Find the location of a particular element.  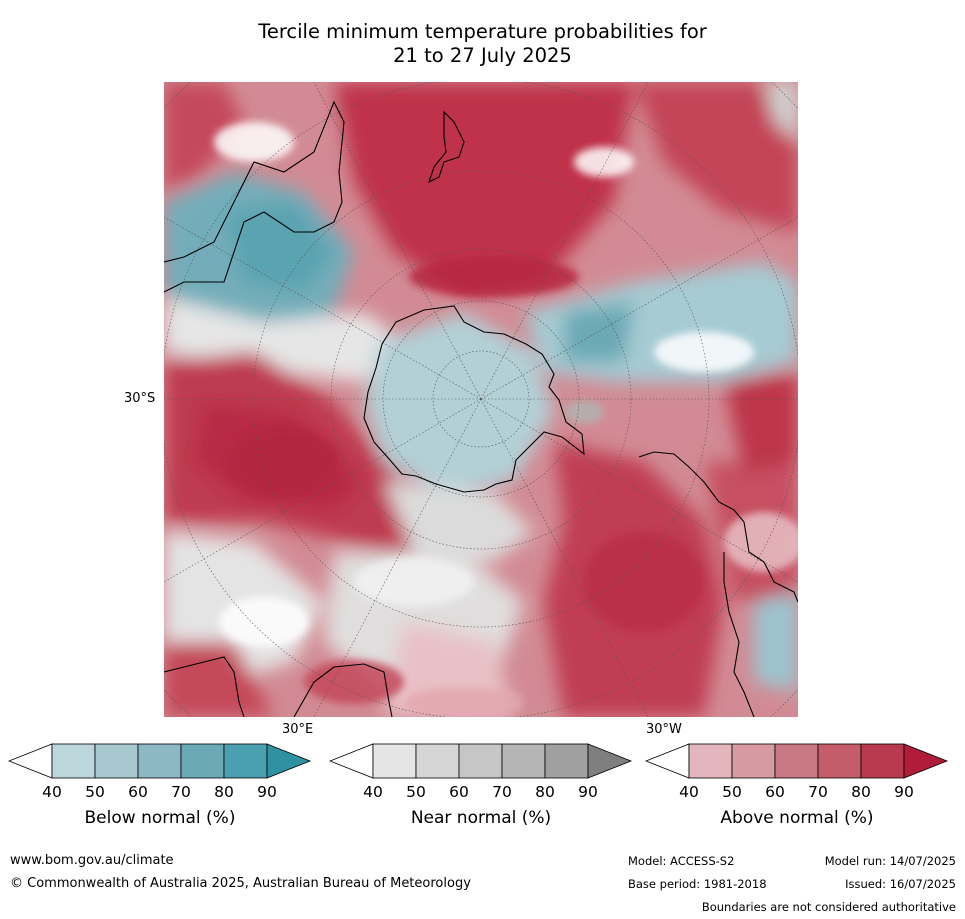

footer-model: Model: ACCESS-S2 is located at coordinates (681, 861).